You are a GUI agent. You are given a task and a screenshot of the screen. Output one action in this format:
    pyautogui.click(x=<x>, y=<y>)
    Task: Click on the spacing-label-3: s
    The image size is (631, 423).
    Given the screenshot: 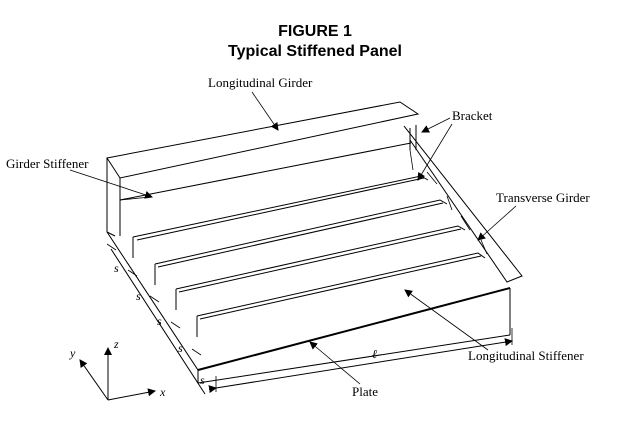 What is the action you would take?
    pyautogui.click(x=159, y=321)
    